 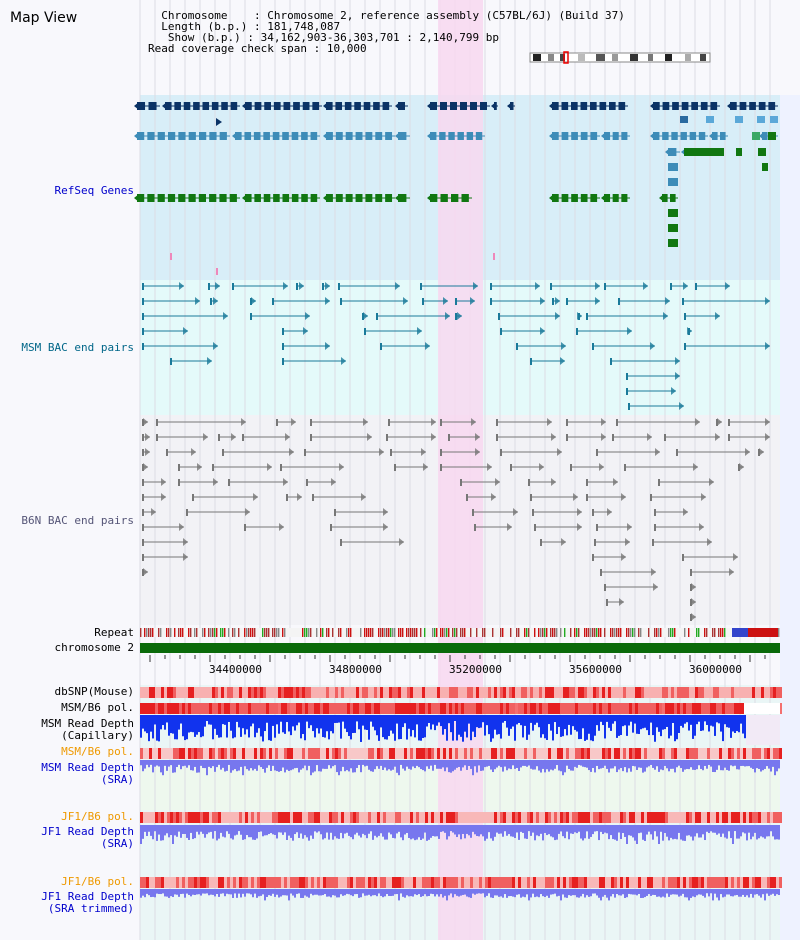 I want to click on msm-bac-label: MSM BAC end pairs, so click(x=77, y=347).